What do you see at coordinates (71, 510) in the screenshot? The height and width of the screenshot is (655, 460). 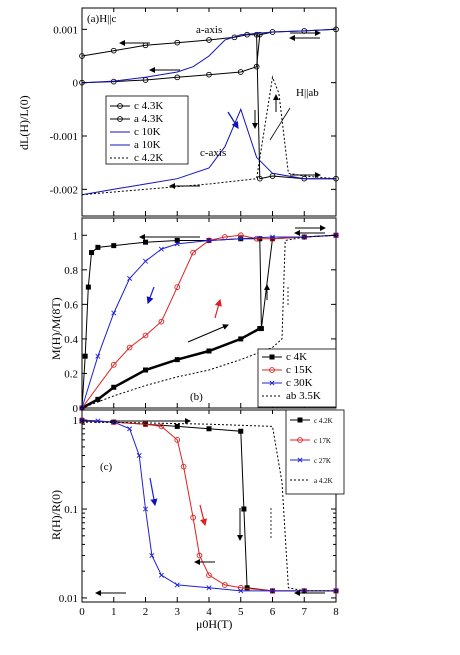 I see `ytick-label: 0.1` at bounding box center [71, 510].